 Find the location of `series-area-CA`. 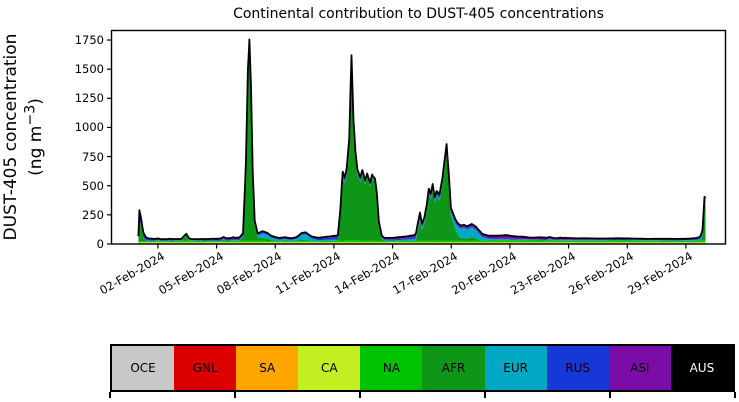

series-area-CA is located at coordinates (422, 242).